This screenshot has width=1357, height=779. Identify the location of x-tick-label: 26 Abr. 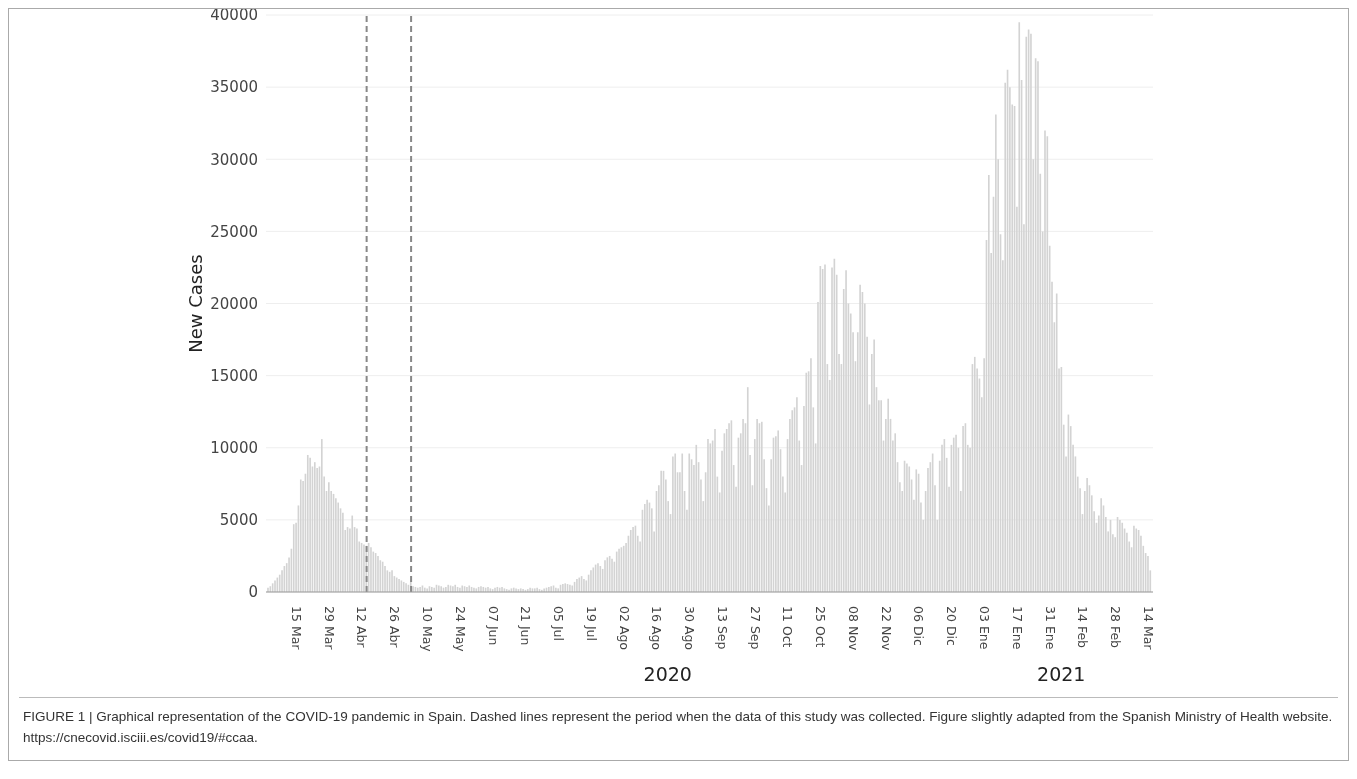
(395, 627).